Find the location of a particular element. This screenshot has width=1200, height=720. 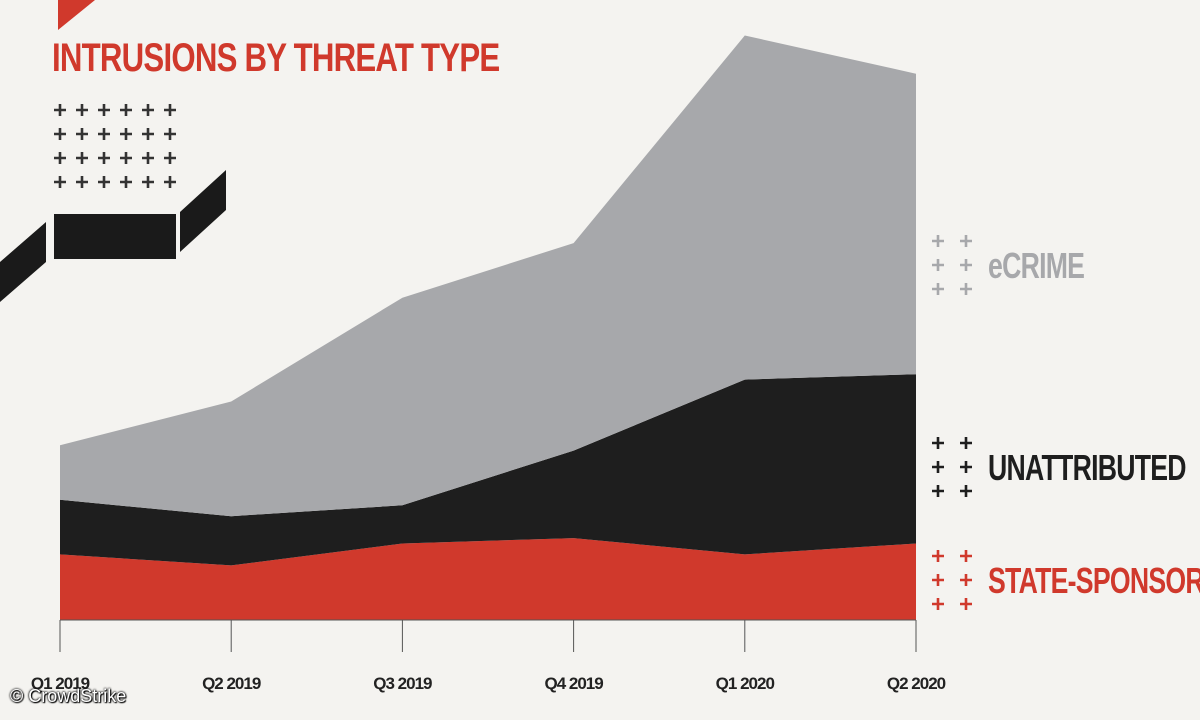

legend-label-state-sponsored: STATE-SPONSORED is located at coordinates (1094, 580).